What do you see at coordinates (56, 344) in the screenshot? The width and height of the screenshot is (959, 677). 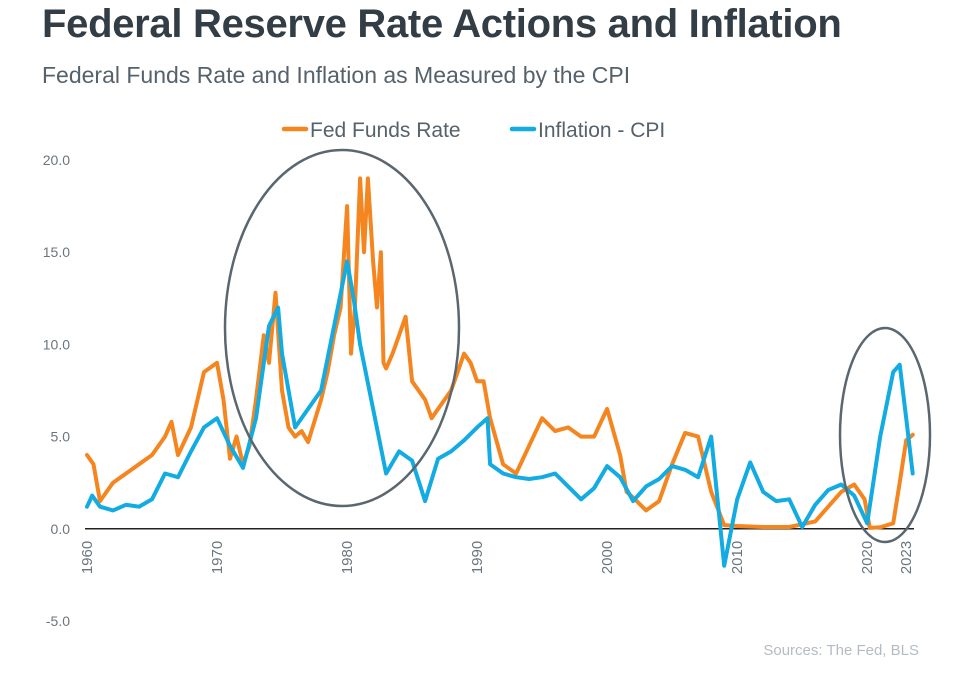 I see `y-tick-label: 10.0` at bounding box center [56, 344].